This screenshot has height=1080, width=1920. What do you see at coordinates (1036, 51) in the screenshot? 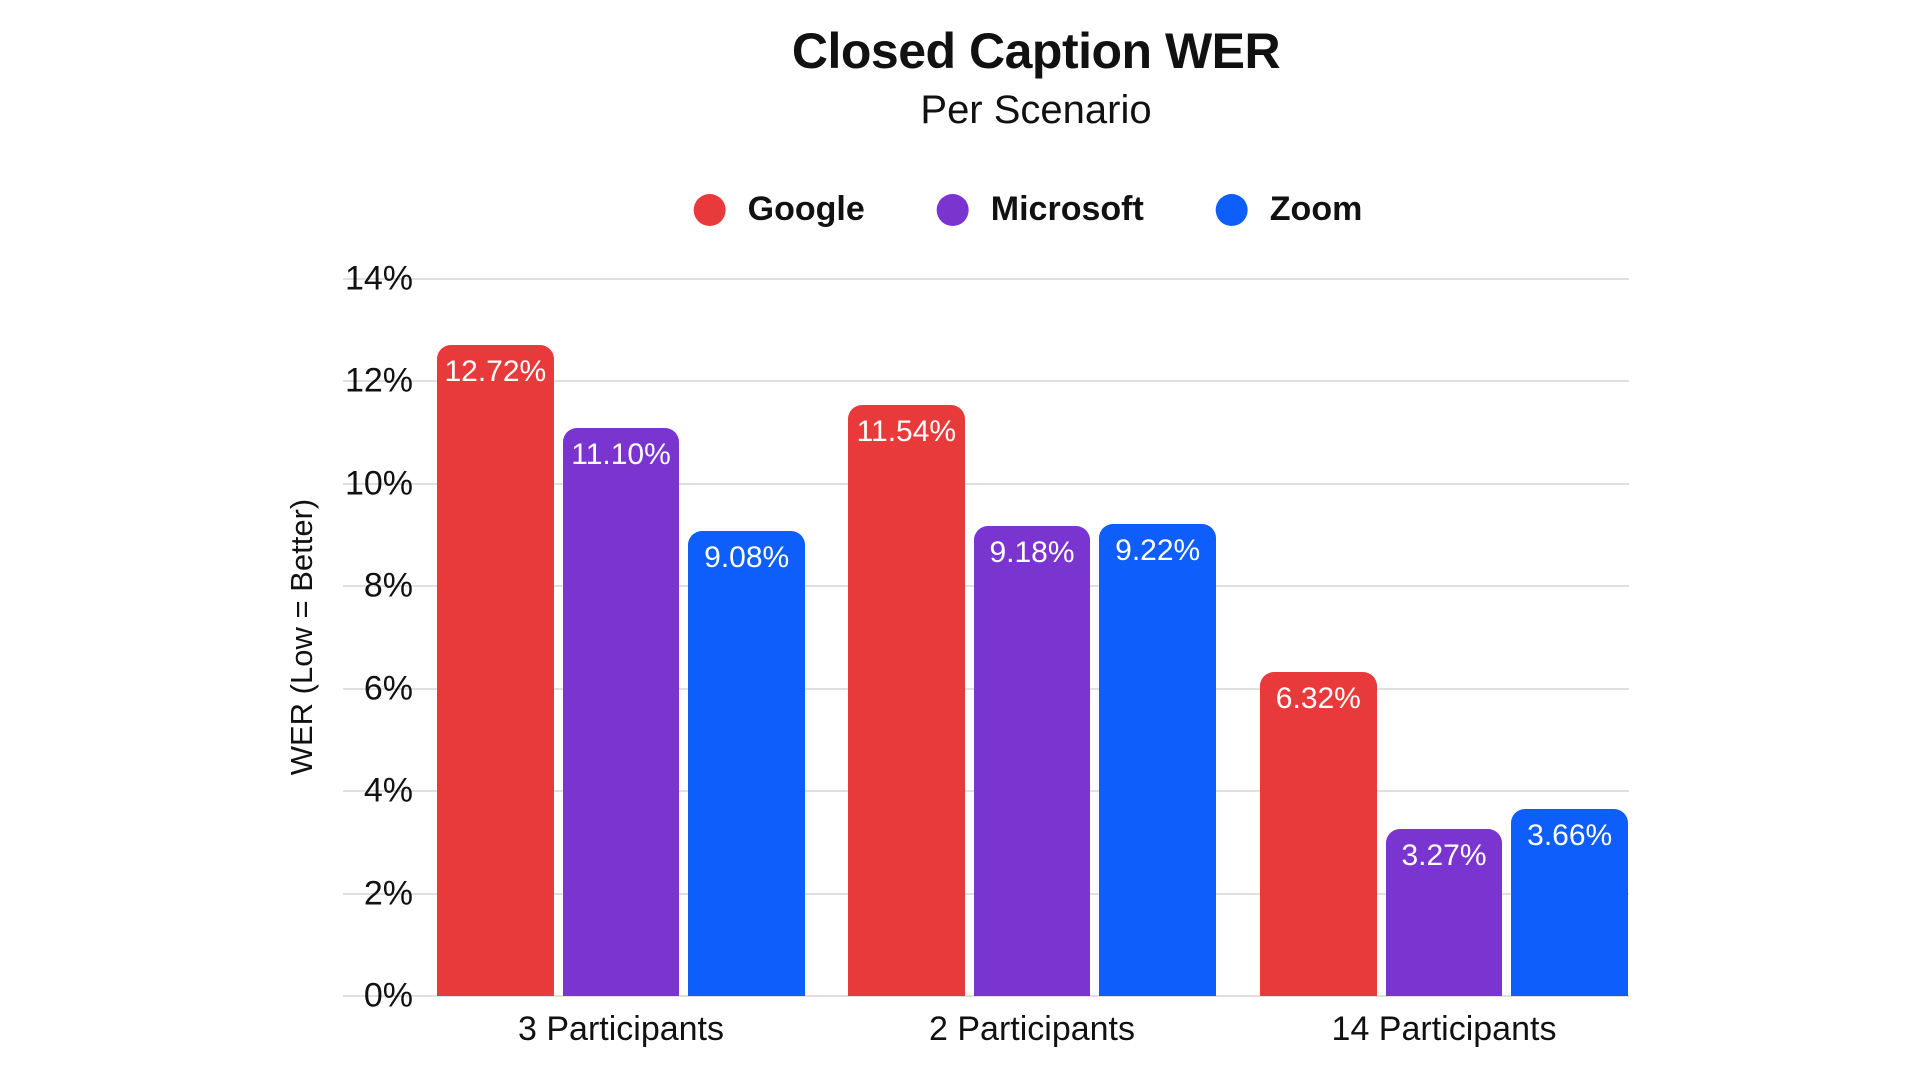
I see `chart-title: Closed Caption WER` at bounding box center [1036, 51].